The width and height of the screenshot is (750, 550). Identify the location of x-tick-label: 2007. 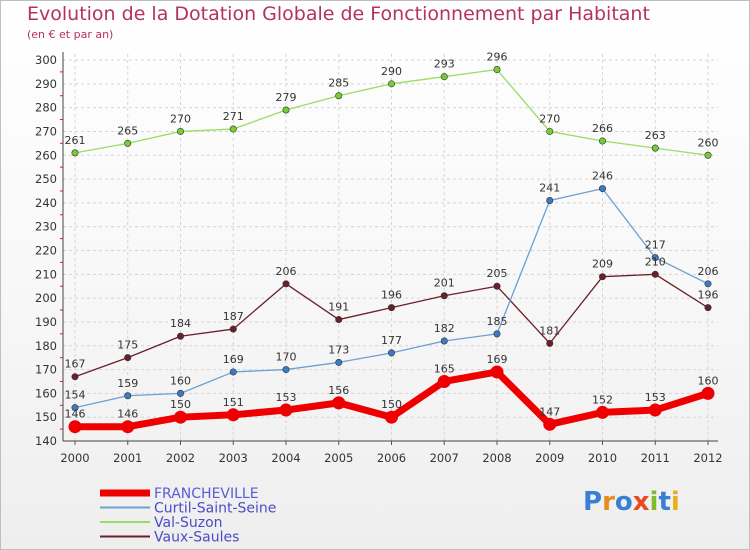
(444, 458).